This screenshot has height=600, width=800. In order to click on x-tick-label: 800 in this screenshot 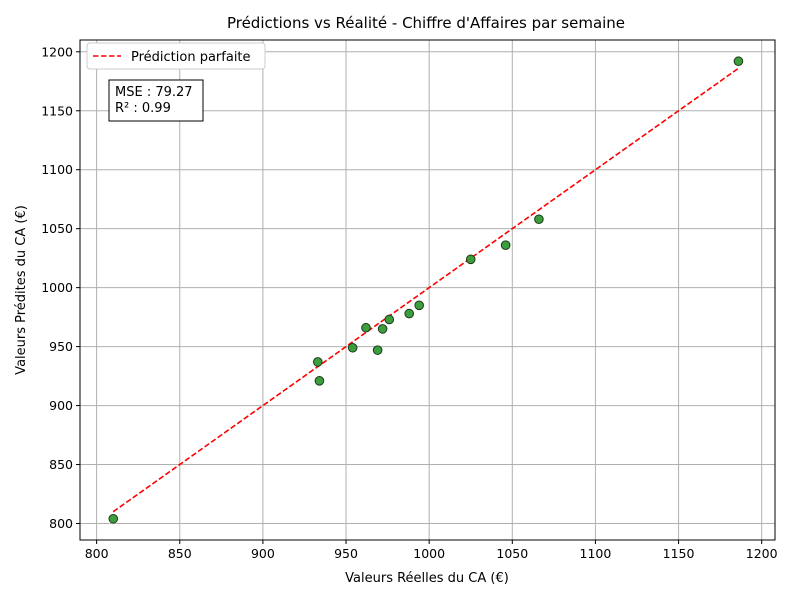, I will do `click(97, 553)`.